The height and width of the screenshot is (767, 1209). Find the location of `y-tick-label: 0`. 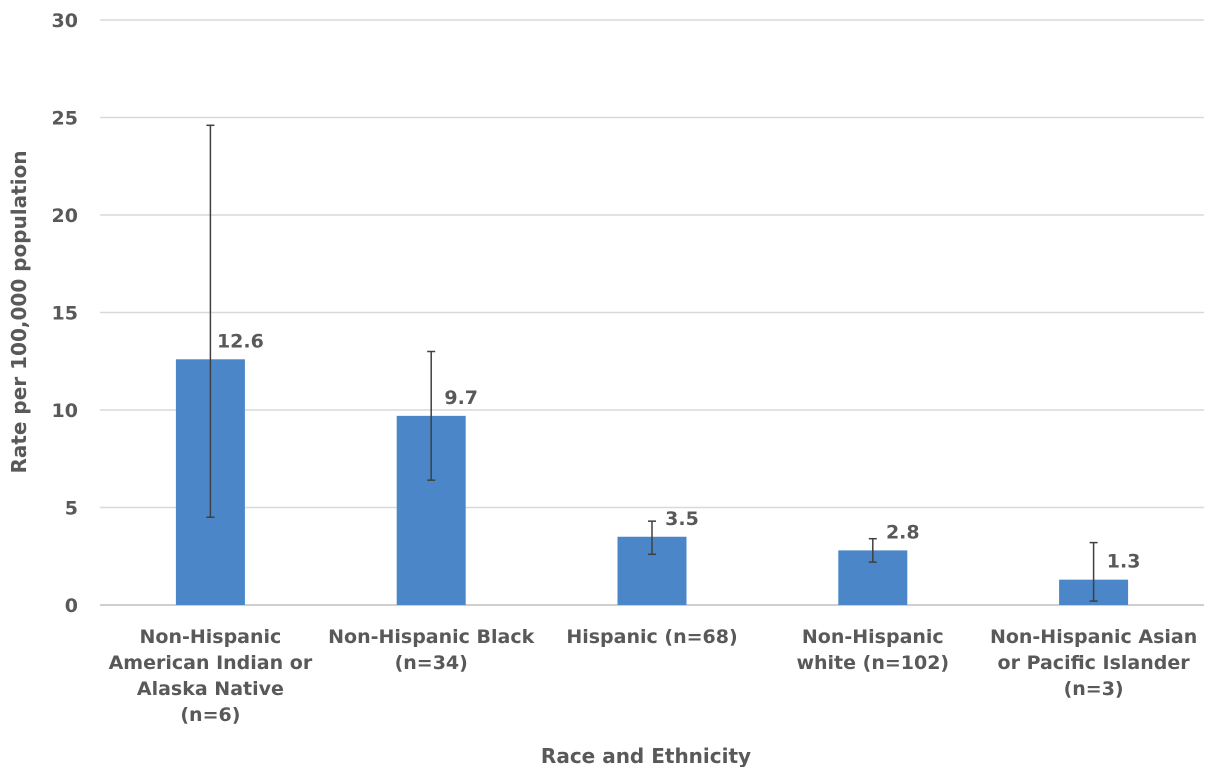

y-tick-label: 0 is located at coordinates (71, 606).